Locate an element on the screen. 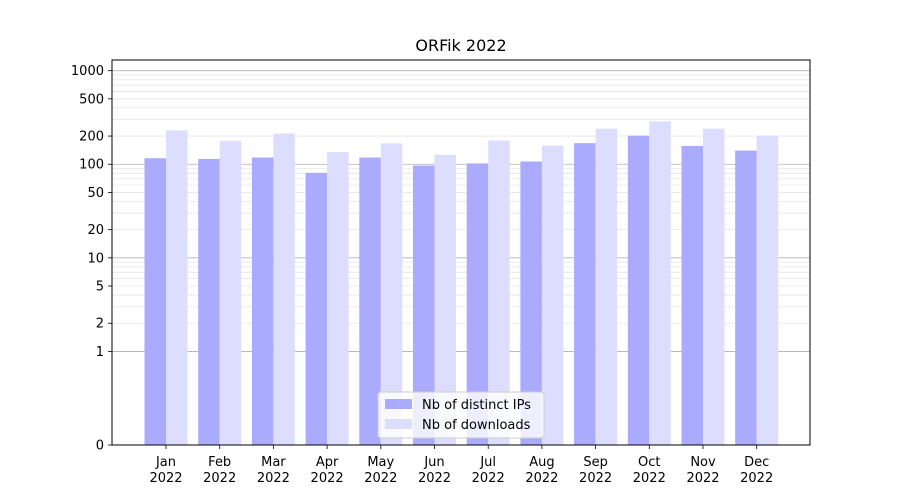 Image resolution: width=900 pixels, height=500 pixels. chart-title: ORFik 2022 is located at coordinates (460, 45).